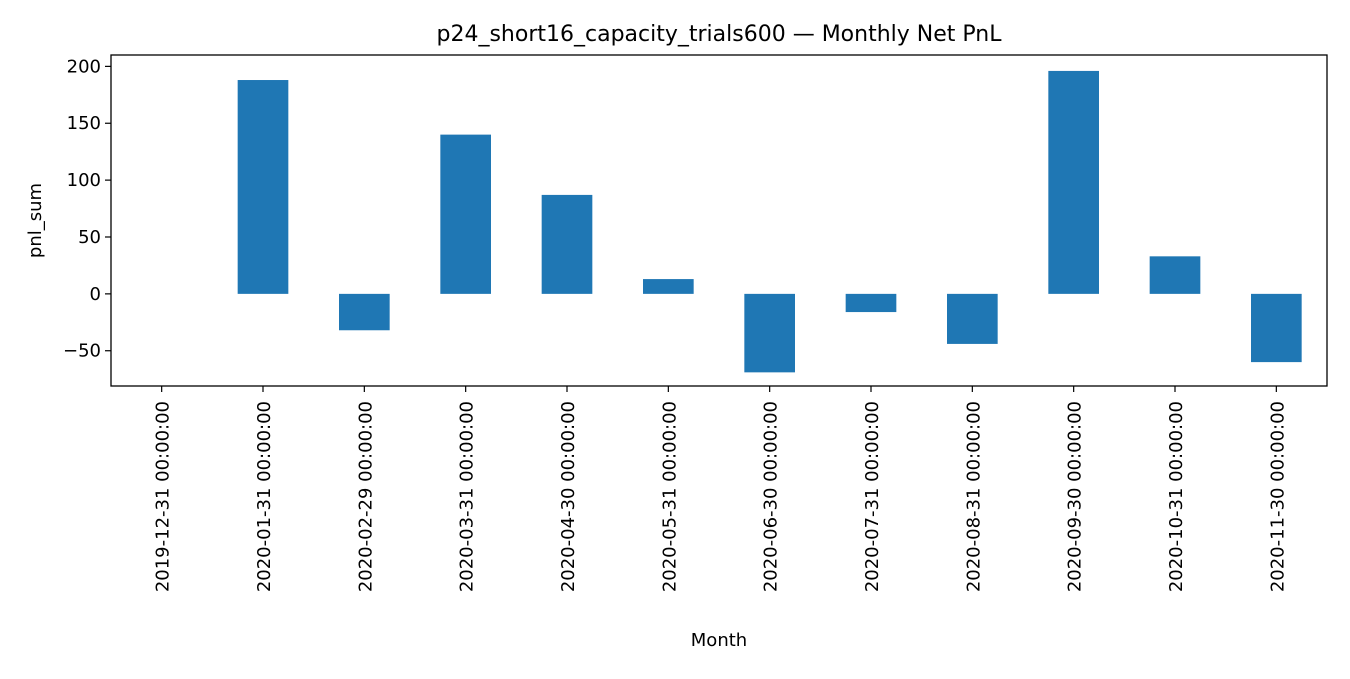 The height and width of the screenshot is (679, 1350). I want to click on x-tick-label: 2020-02-29 00:00:00, so click(365, 496).